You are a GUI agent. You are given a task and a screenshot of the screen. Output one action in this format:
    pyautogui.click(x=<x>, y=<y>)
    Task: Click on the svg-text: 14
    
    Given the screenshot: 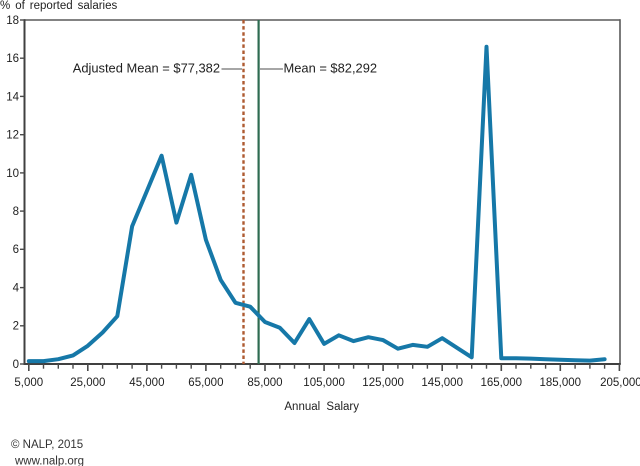 What is the action you would take?
    pyautogui.click(x=12, y=97)
    